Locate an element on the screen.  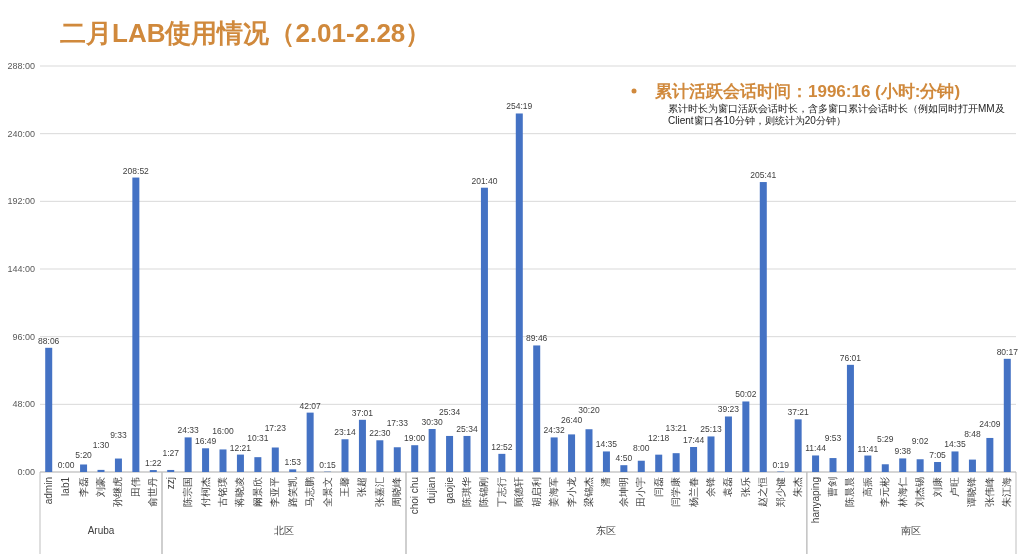
x-tick-label: 高振 is located at coordinates (867, 487).